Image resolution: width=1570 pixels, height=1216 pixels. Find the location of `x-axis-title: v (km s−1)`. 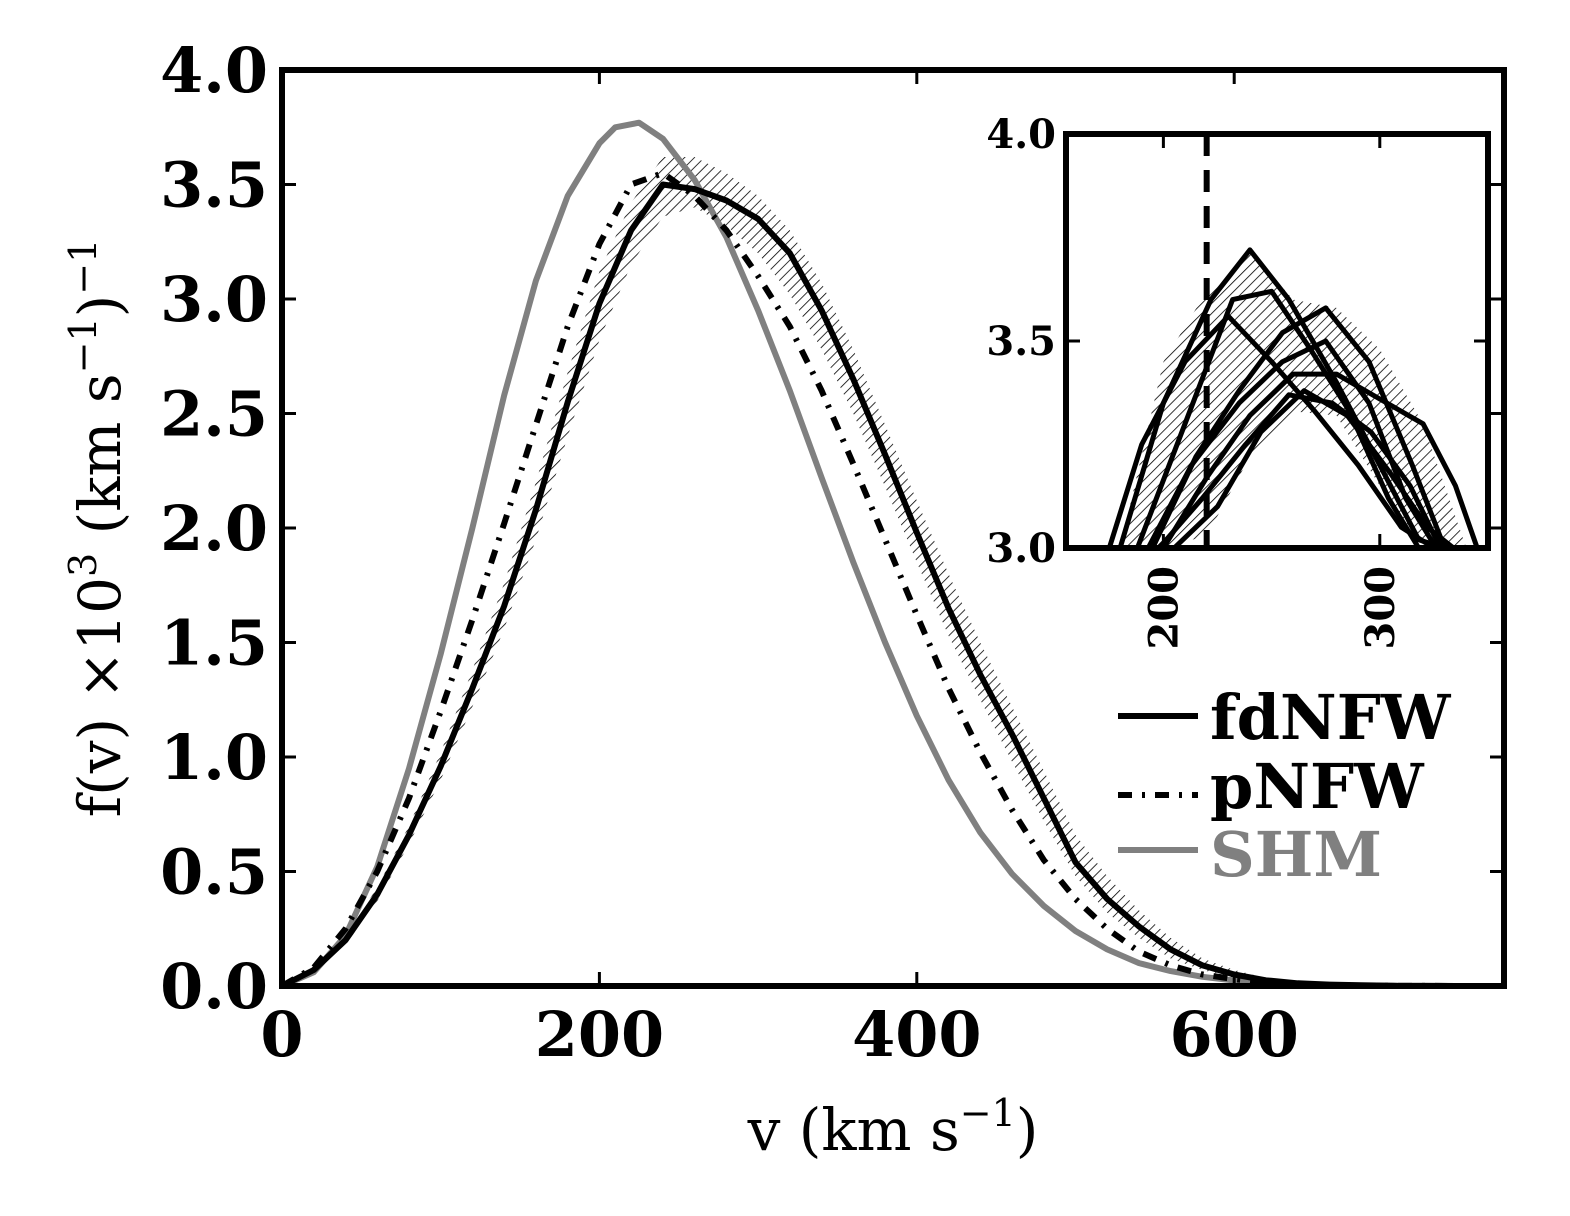

x-axis-title: v (km s−1) is located at coordinates (893, 1127).